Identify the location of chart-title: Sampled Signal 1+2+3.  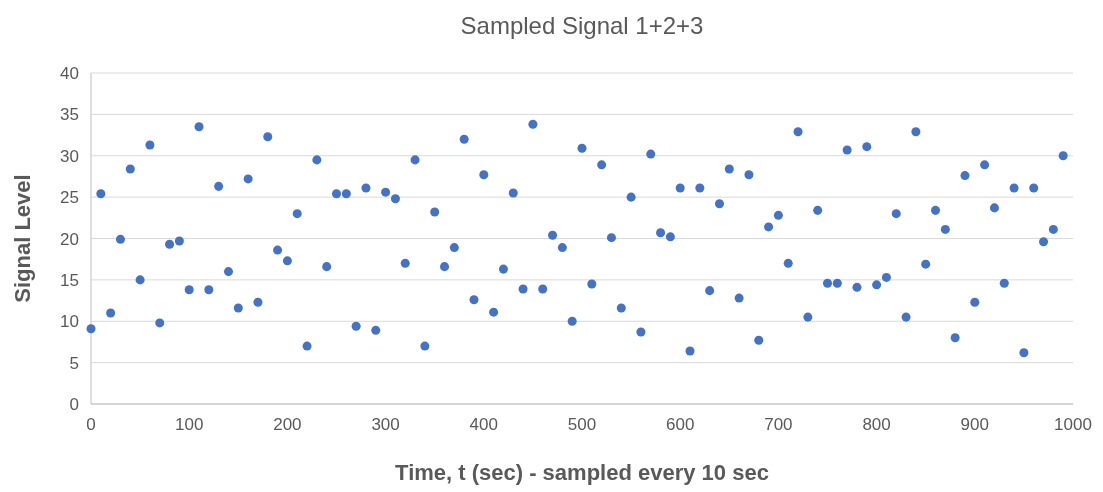
(582, 25).